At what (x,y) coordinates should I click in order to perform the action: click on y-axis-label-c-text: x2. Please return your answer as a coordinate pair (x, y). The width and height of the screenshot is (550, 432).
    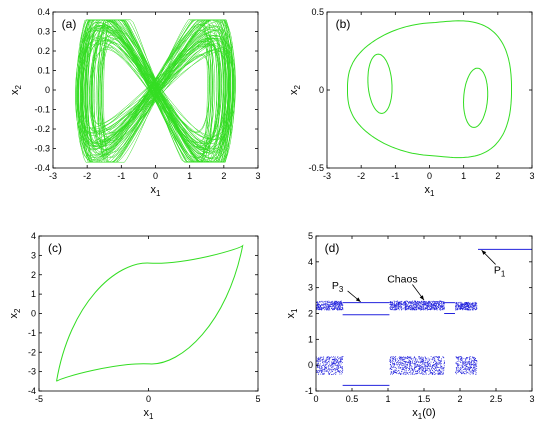
    Looking at the image, I should click on (15, 313).